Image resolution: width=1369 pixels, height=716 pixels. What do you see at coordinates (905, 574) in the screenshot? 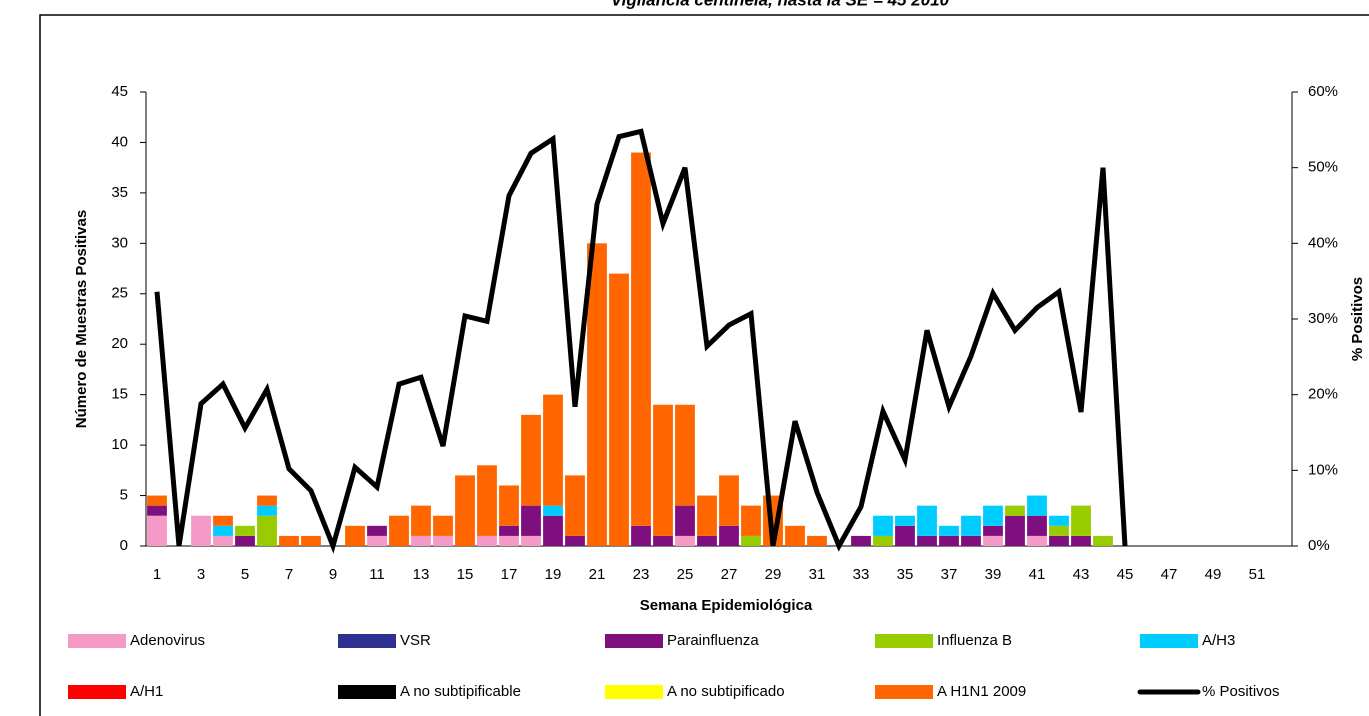
I see `x-tick-label: 35` at bounding box center [905, 574].